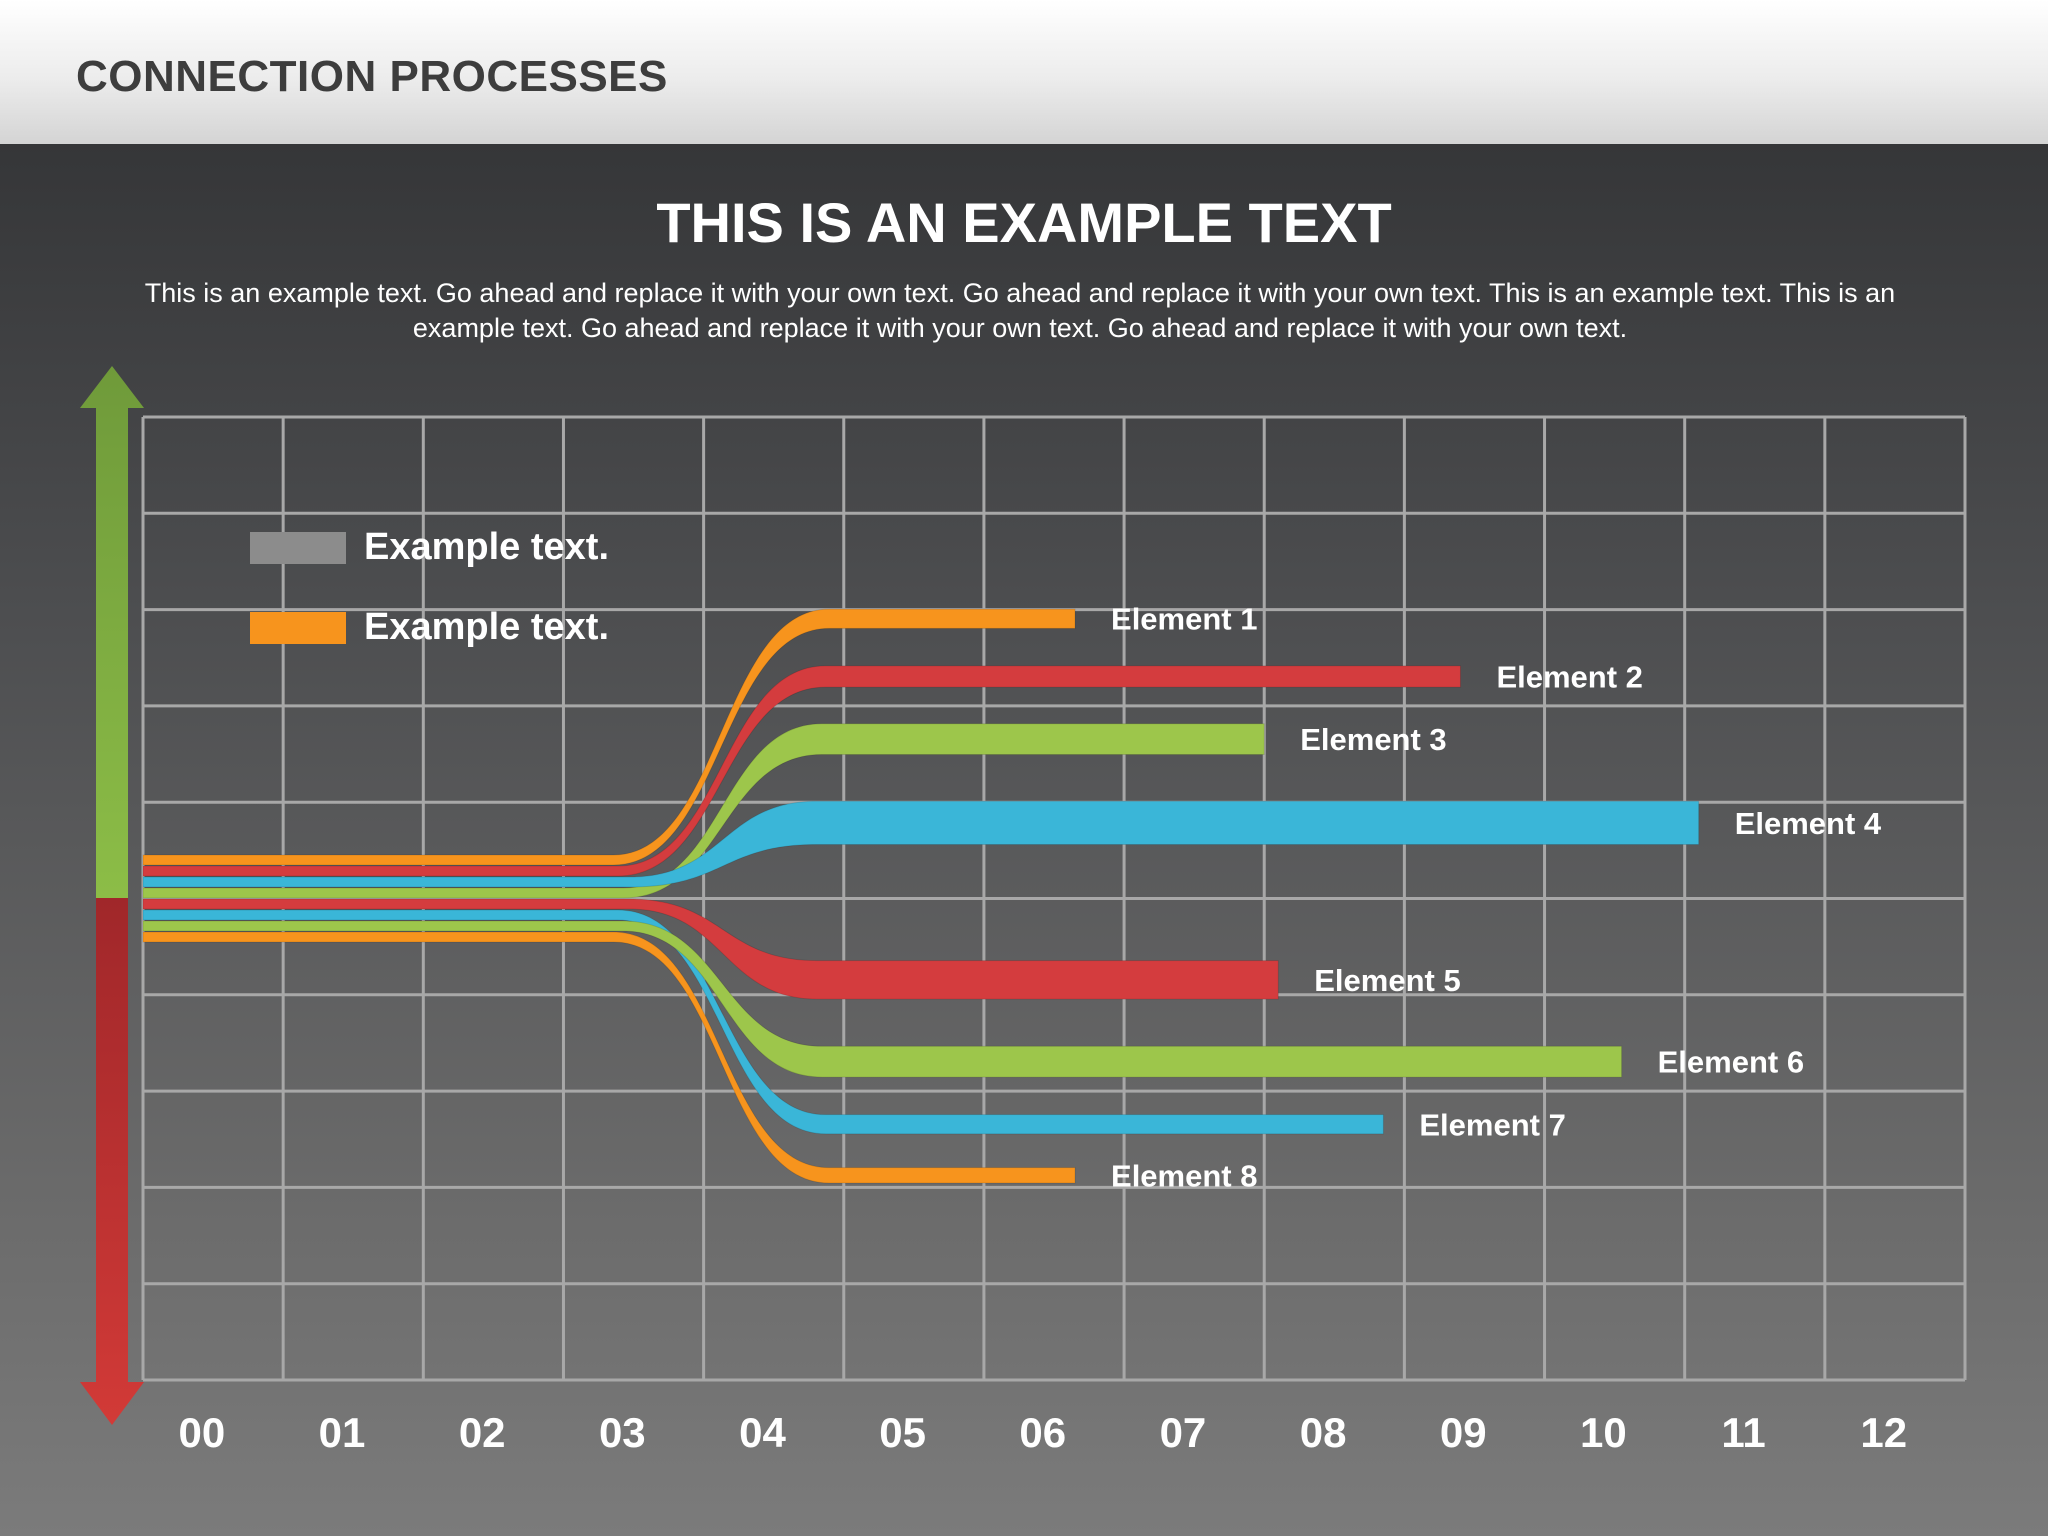 The image size is (2048, 1536). What do you see at coordinates (1743, 1432) in the screenshot?
I see `x-tick-label: 11` at bounding box center [1743, 1432].